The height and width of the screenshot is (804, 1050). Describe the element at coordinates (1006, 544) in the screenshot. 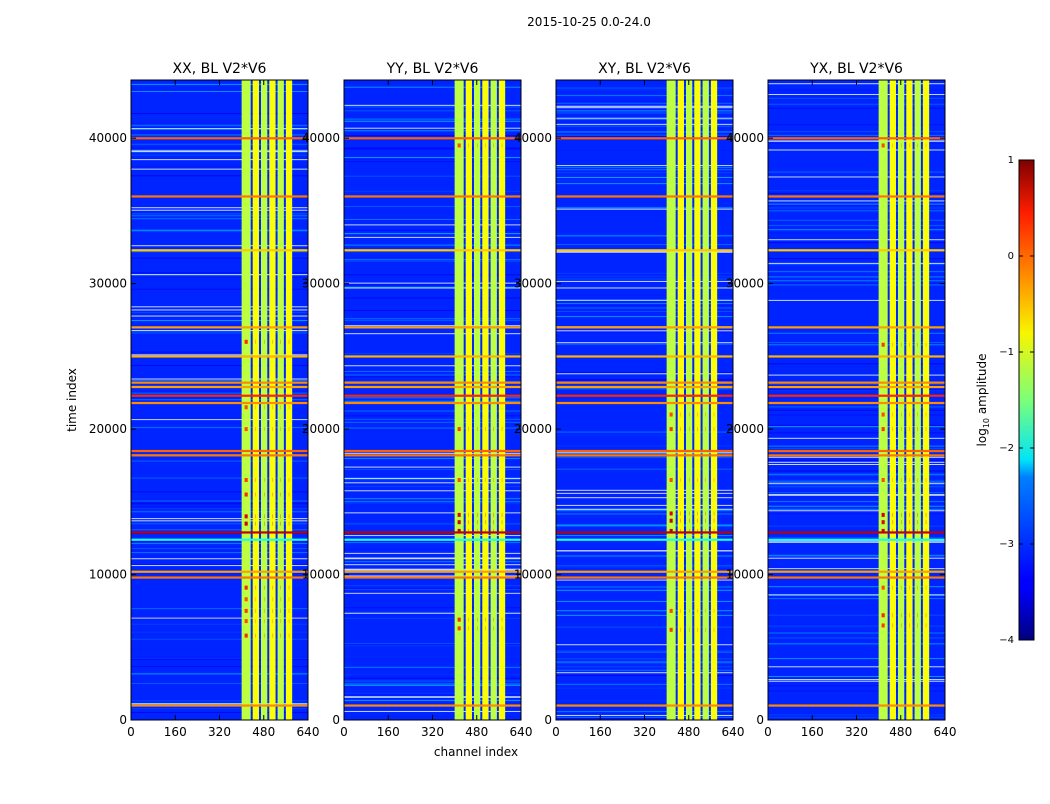

I see `colorbar-tick-label: −3` at that location.